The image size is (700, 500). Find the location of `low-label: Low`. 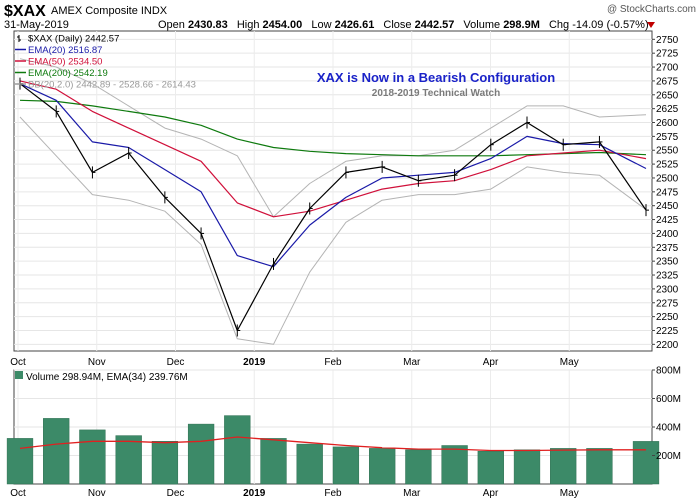

low-label: Low is located at coordinates (321, 25).